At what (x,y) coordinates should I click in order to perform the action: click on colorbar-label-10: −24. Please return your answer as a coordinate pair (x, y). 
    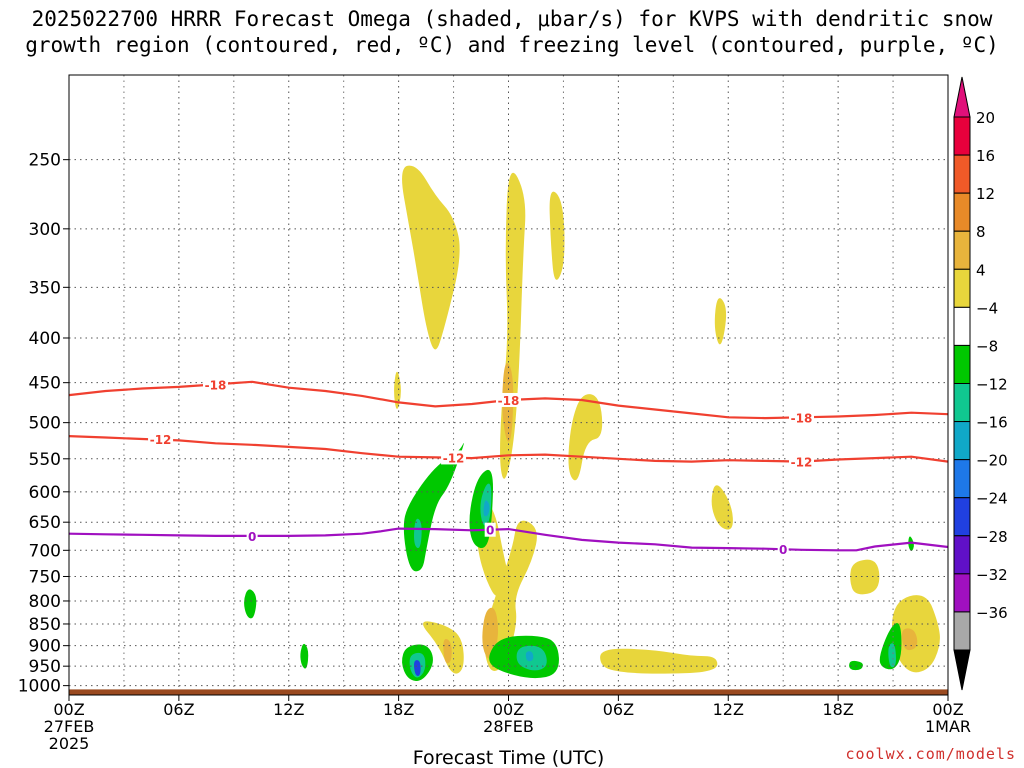
    Looking at the image, I should click on (992, 499).